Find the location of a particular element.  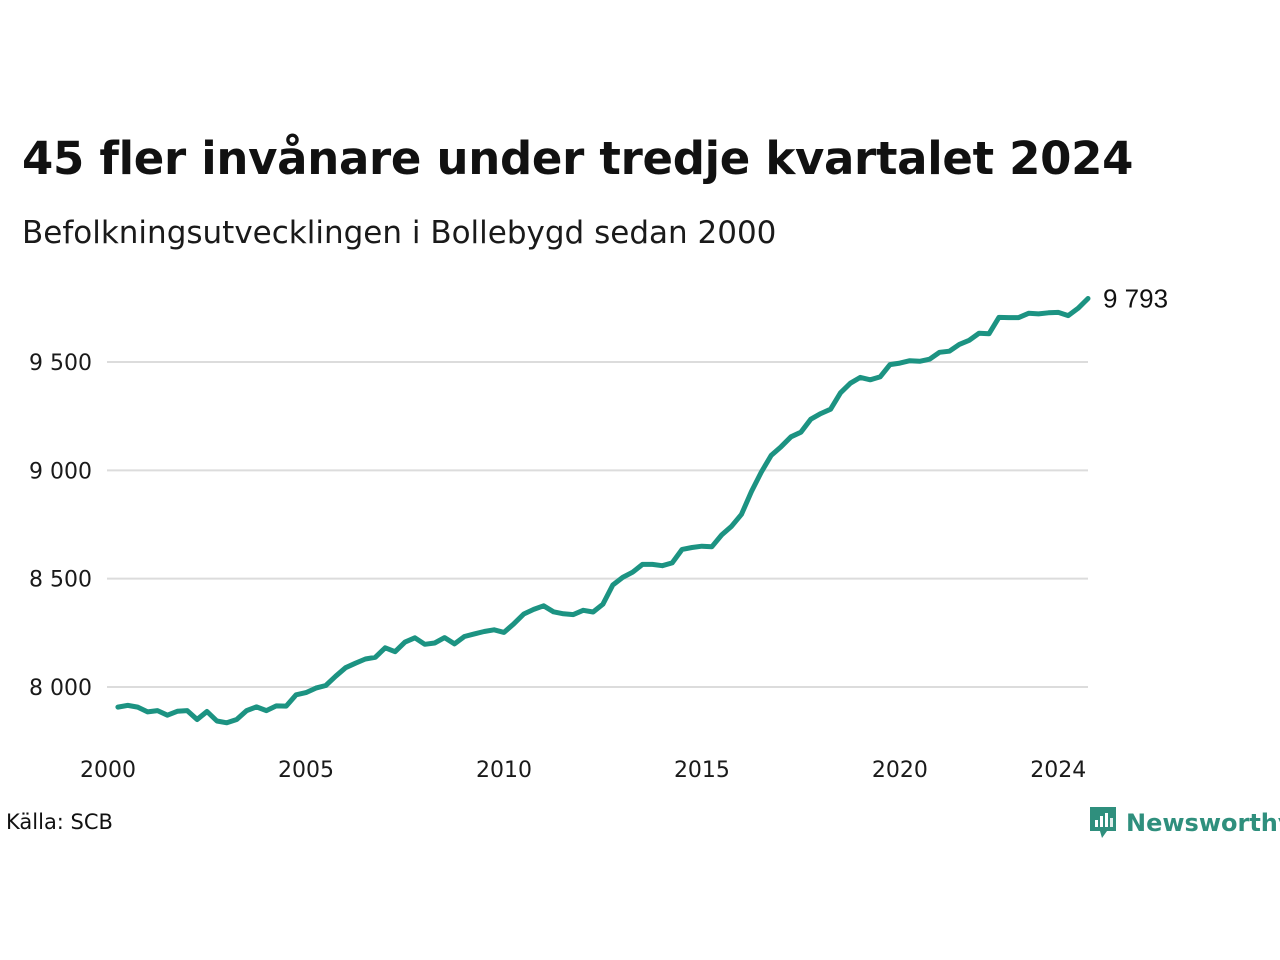

y-tick-label: 9 000 is located at coordinates (60, 471).